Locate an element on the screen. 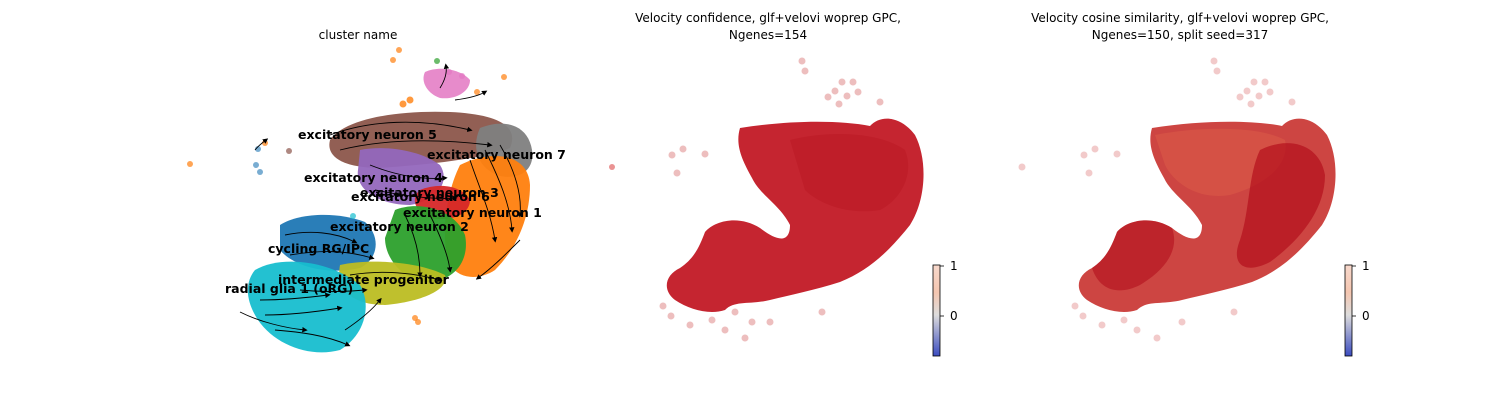  label-exc5: excitatory neuron 5 is located at coordinates (367, 134).